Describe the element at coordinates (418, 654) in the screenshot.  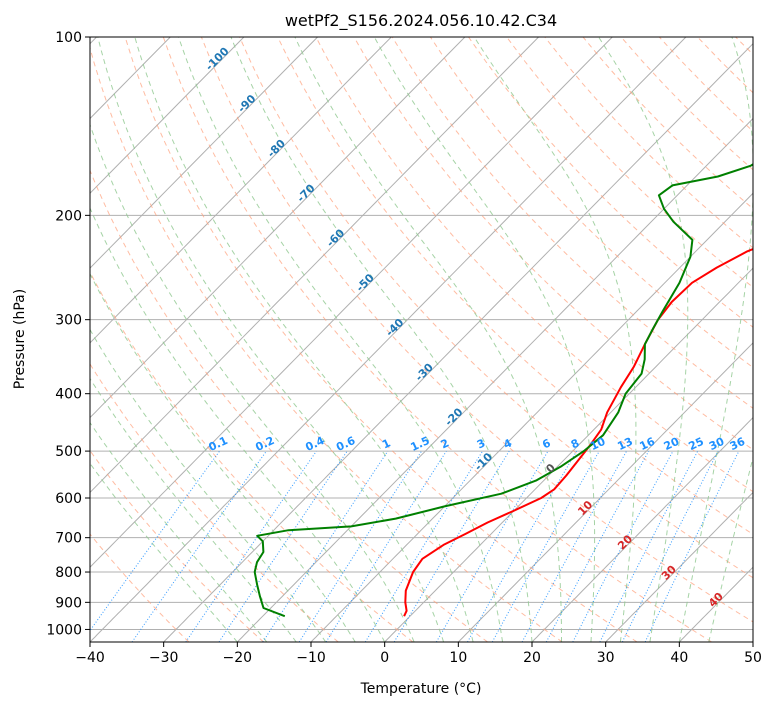
I see `x-axis-ticks: −40 −30 −20 −10 0 10 20 30 40 50` at that location.